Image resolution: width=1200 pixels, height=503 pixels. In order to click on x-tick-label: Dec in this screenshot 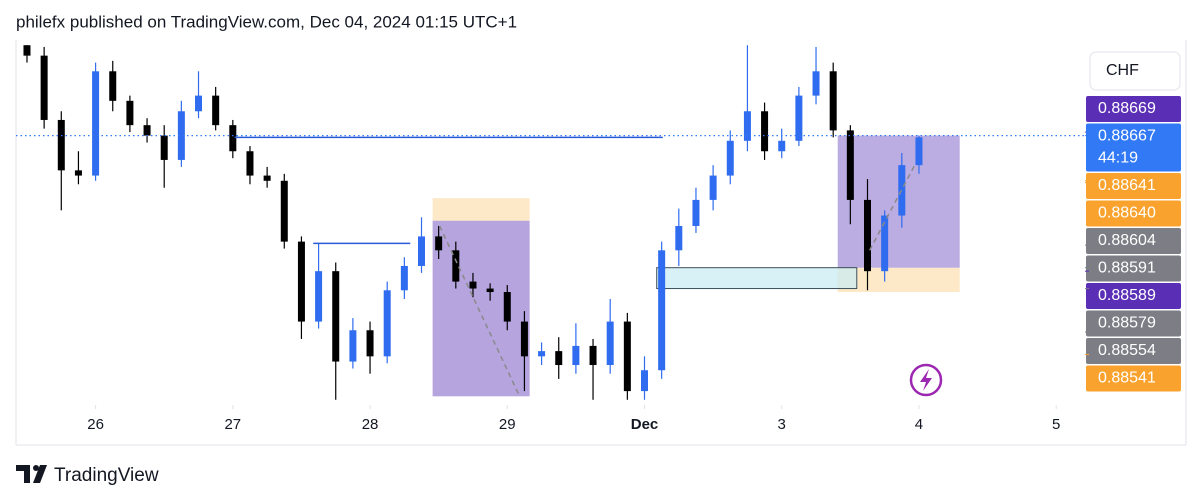, I will do `click(645, 424)`.